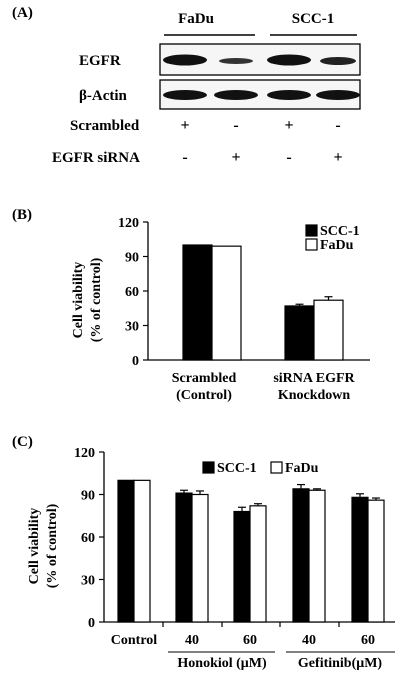 The image size is (400, 673). What do you see at coordinates (204, 395) in the screenshot?
I see `group-label-scrambled-line2: (Control)` at bounding box center [204, 395].